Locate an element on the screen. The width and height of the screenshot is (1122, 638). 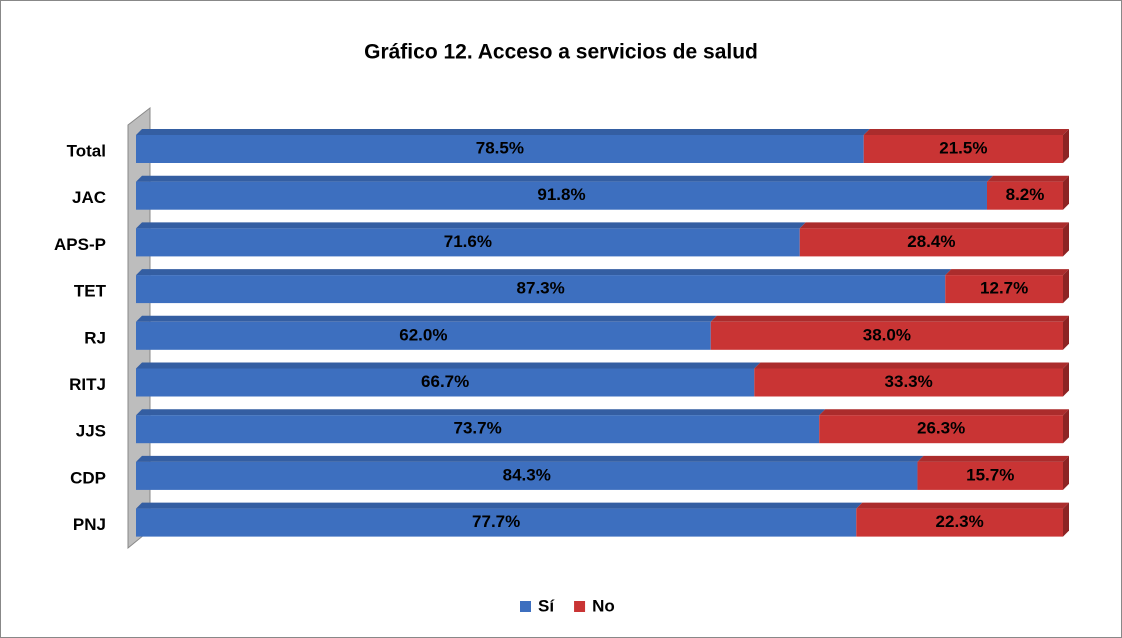
data-label: 22.3% is located at coordinates (960, 521).